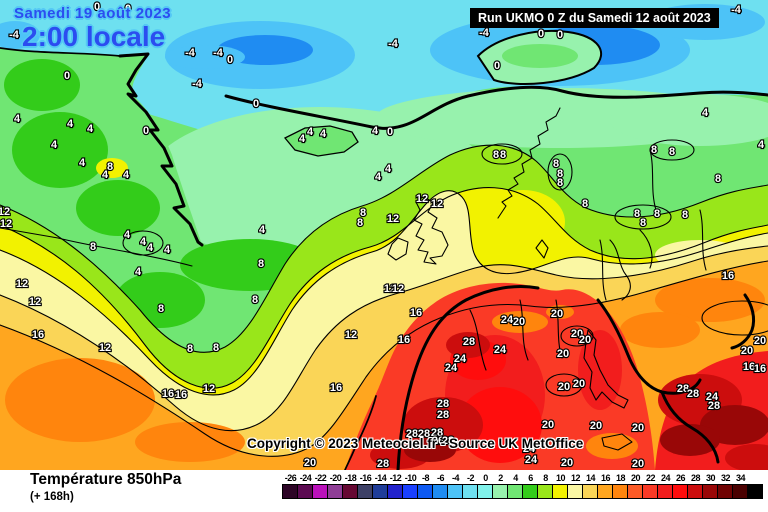 The width and height of the screenshot is (768, 512). Describe the element at coordinates (695, 478) in the screenshot. I see `legend-tick-label: 28` at that location.